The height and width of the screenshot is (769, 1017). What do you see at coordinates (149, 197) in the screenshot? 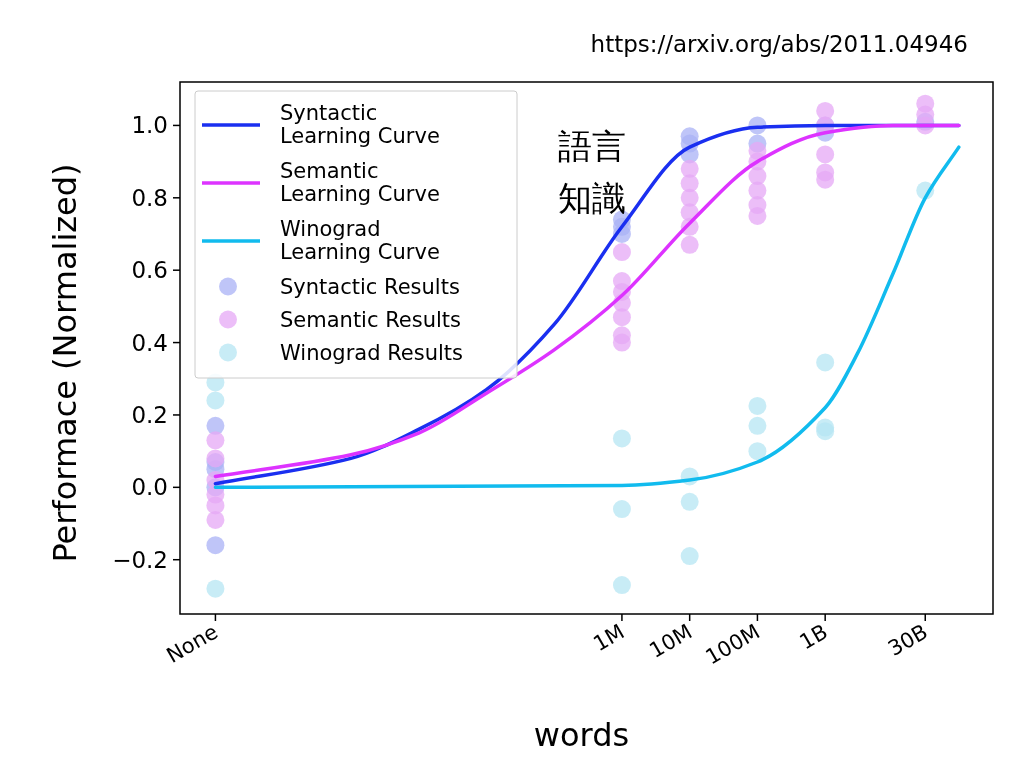
I see `y-tick-label: 0.8` at bounding box center [149, 197].